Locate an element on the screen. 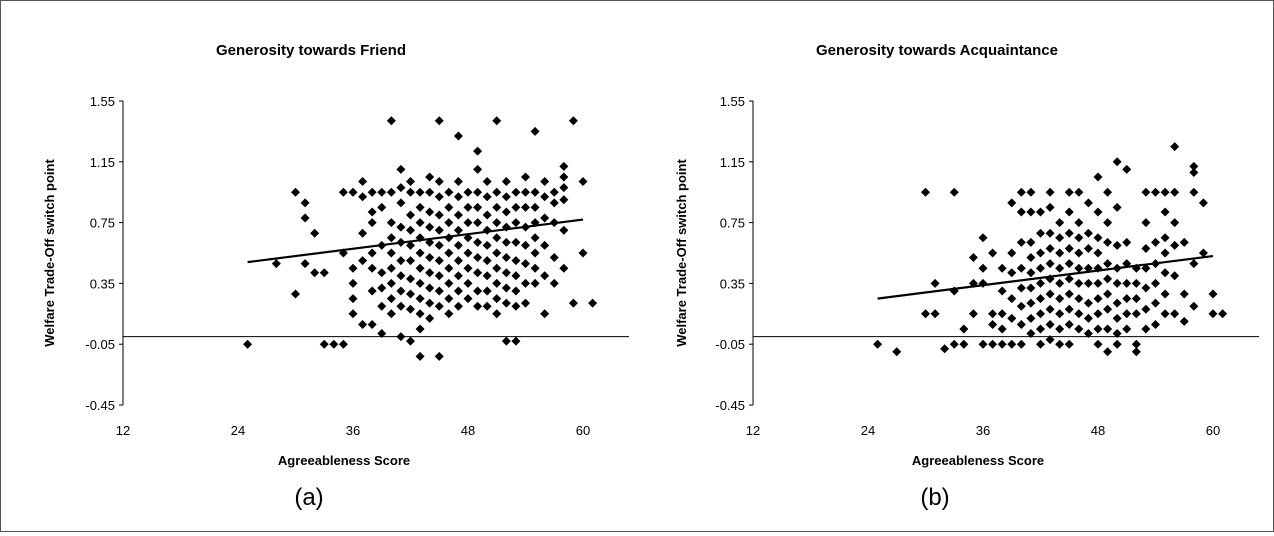 The height and width of the screenshot is (536, 1274). y-tick-label: 1.15 is located at coordinates (732, 162).